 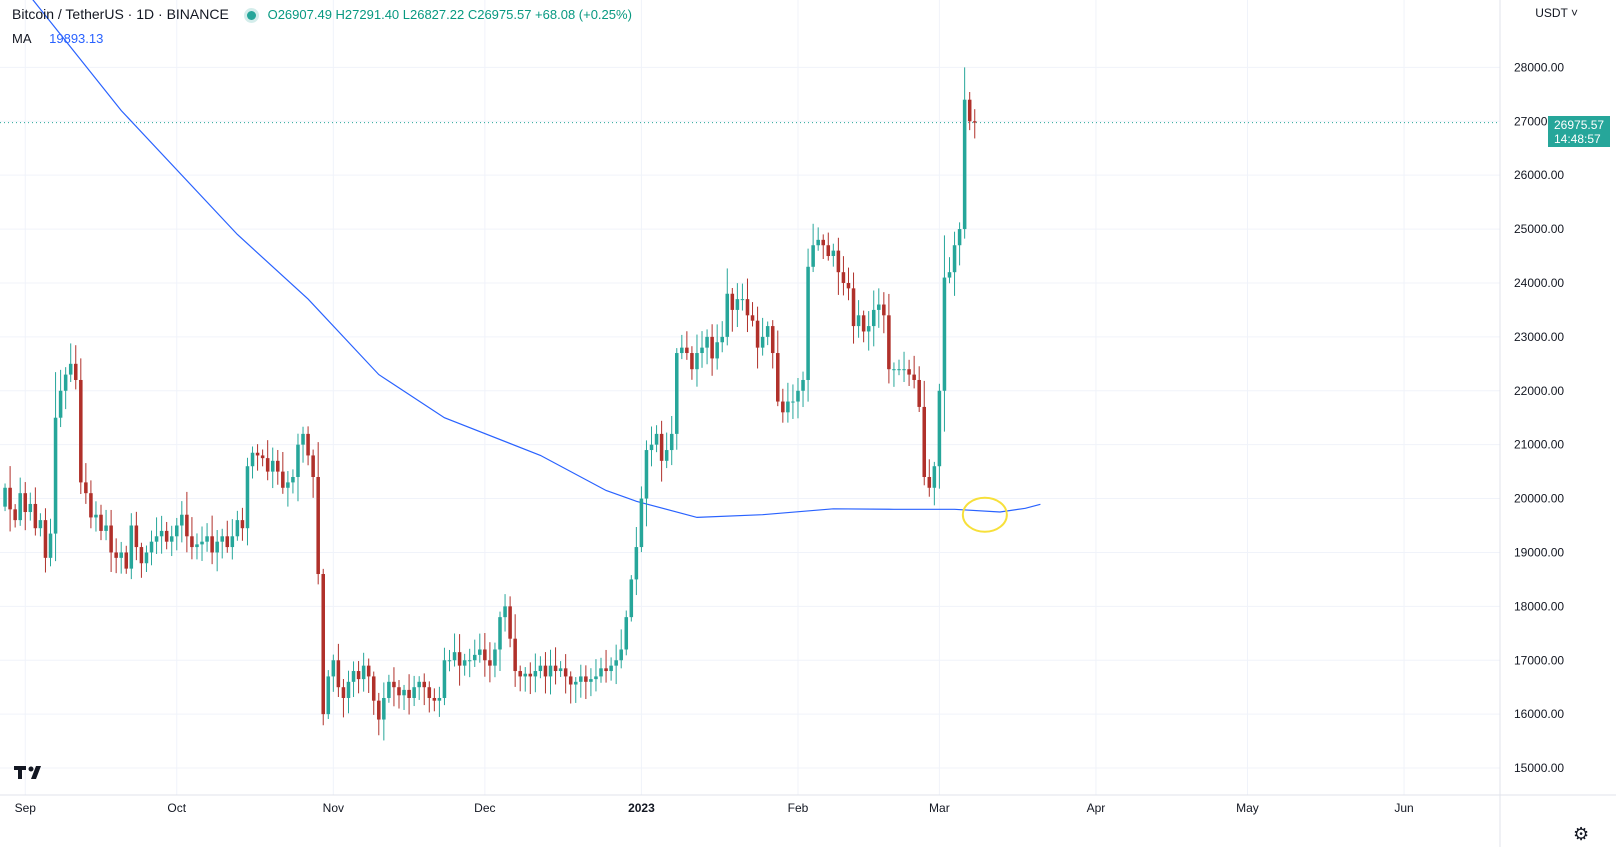 I want to click on y-tick-label: 18000.00, so click(x=1539, y=606).